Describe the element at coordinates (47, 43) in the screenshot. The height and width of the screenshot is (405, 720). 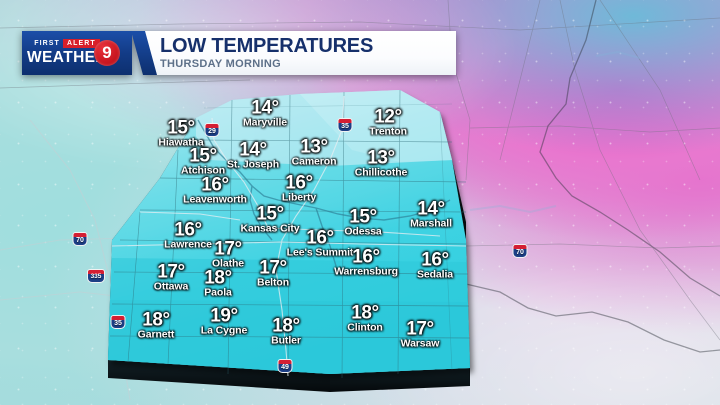
I see `logo-first-text: FIRST` at that location.